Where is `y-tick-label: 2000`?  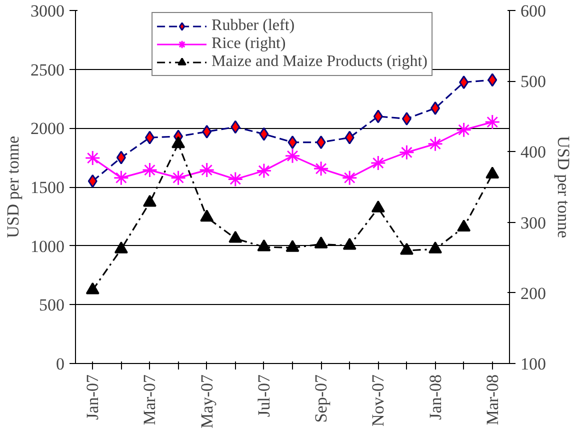
y-tick-label: 2000 is located at coordinates (47, 128).